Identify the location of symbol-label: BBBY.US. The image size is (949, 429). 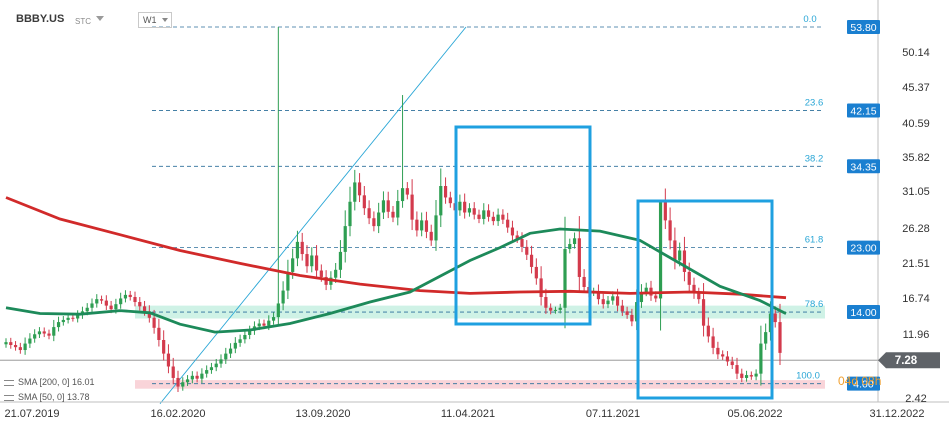
(40, 19).